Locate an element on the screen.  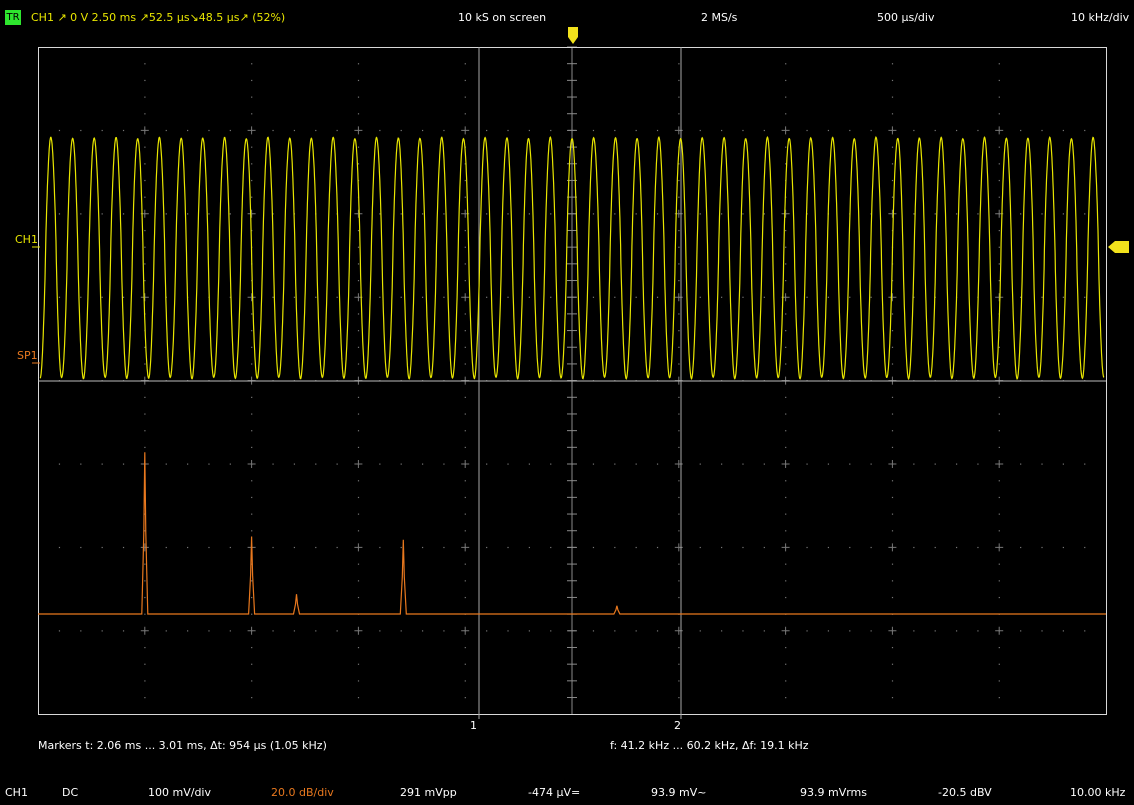
sp1-trace-label: SP1 is located at coordinates (27, 355).